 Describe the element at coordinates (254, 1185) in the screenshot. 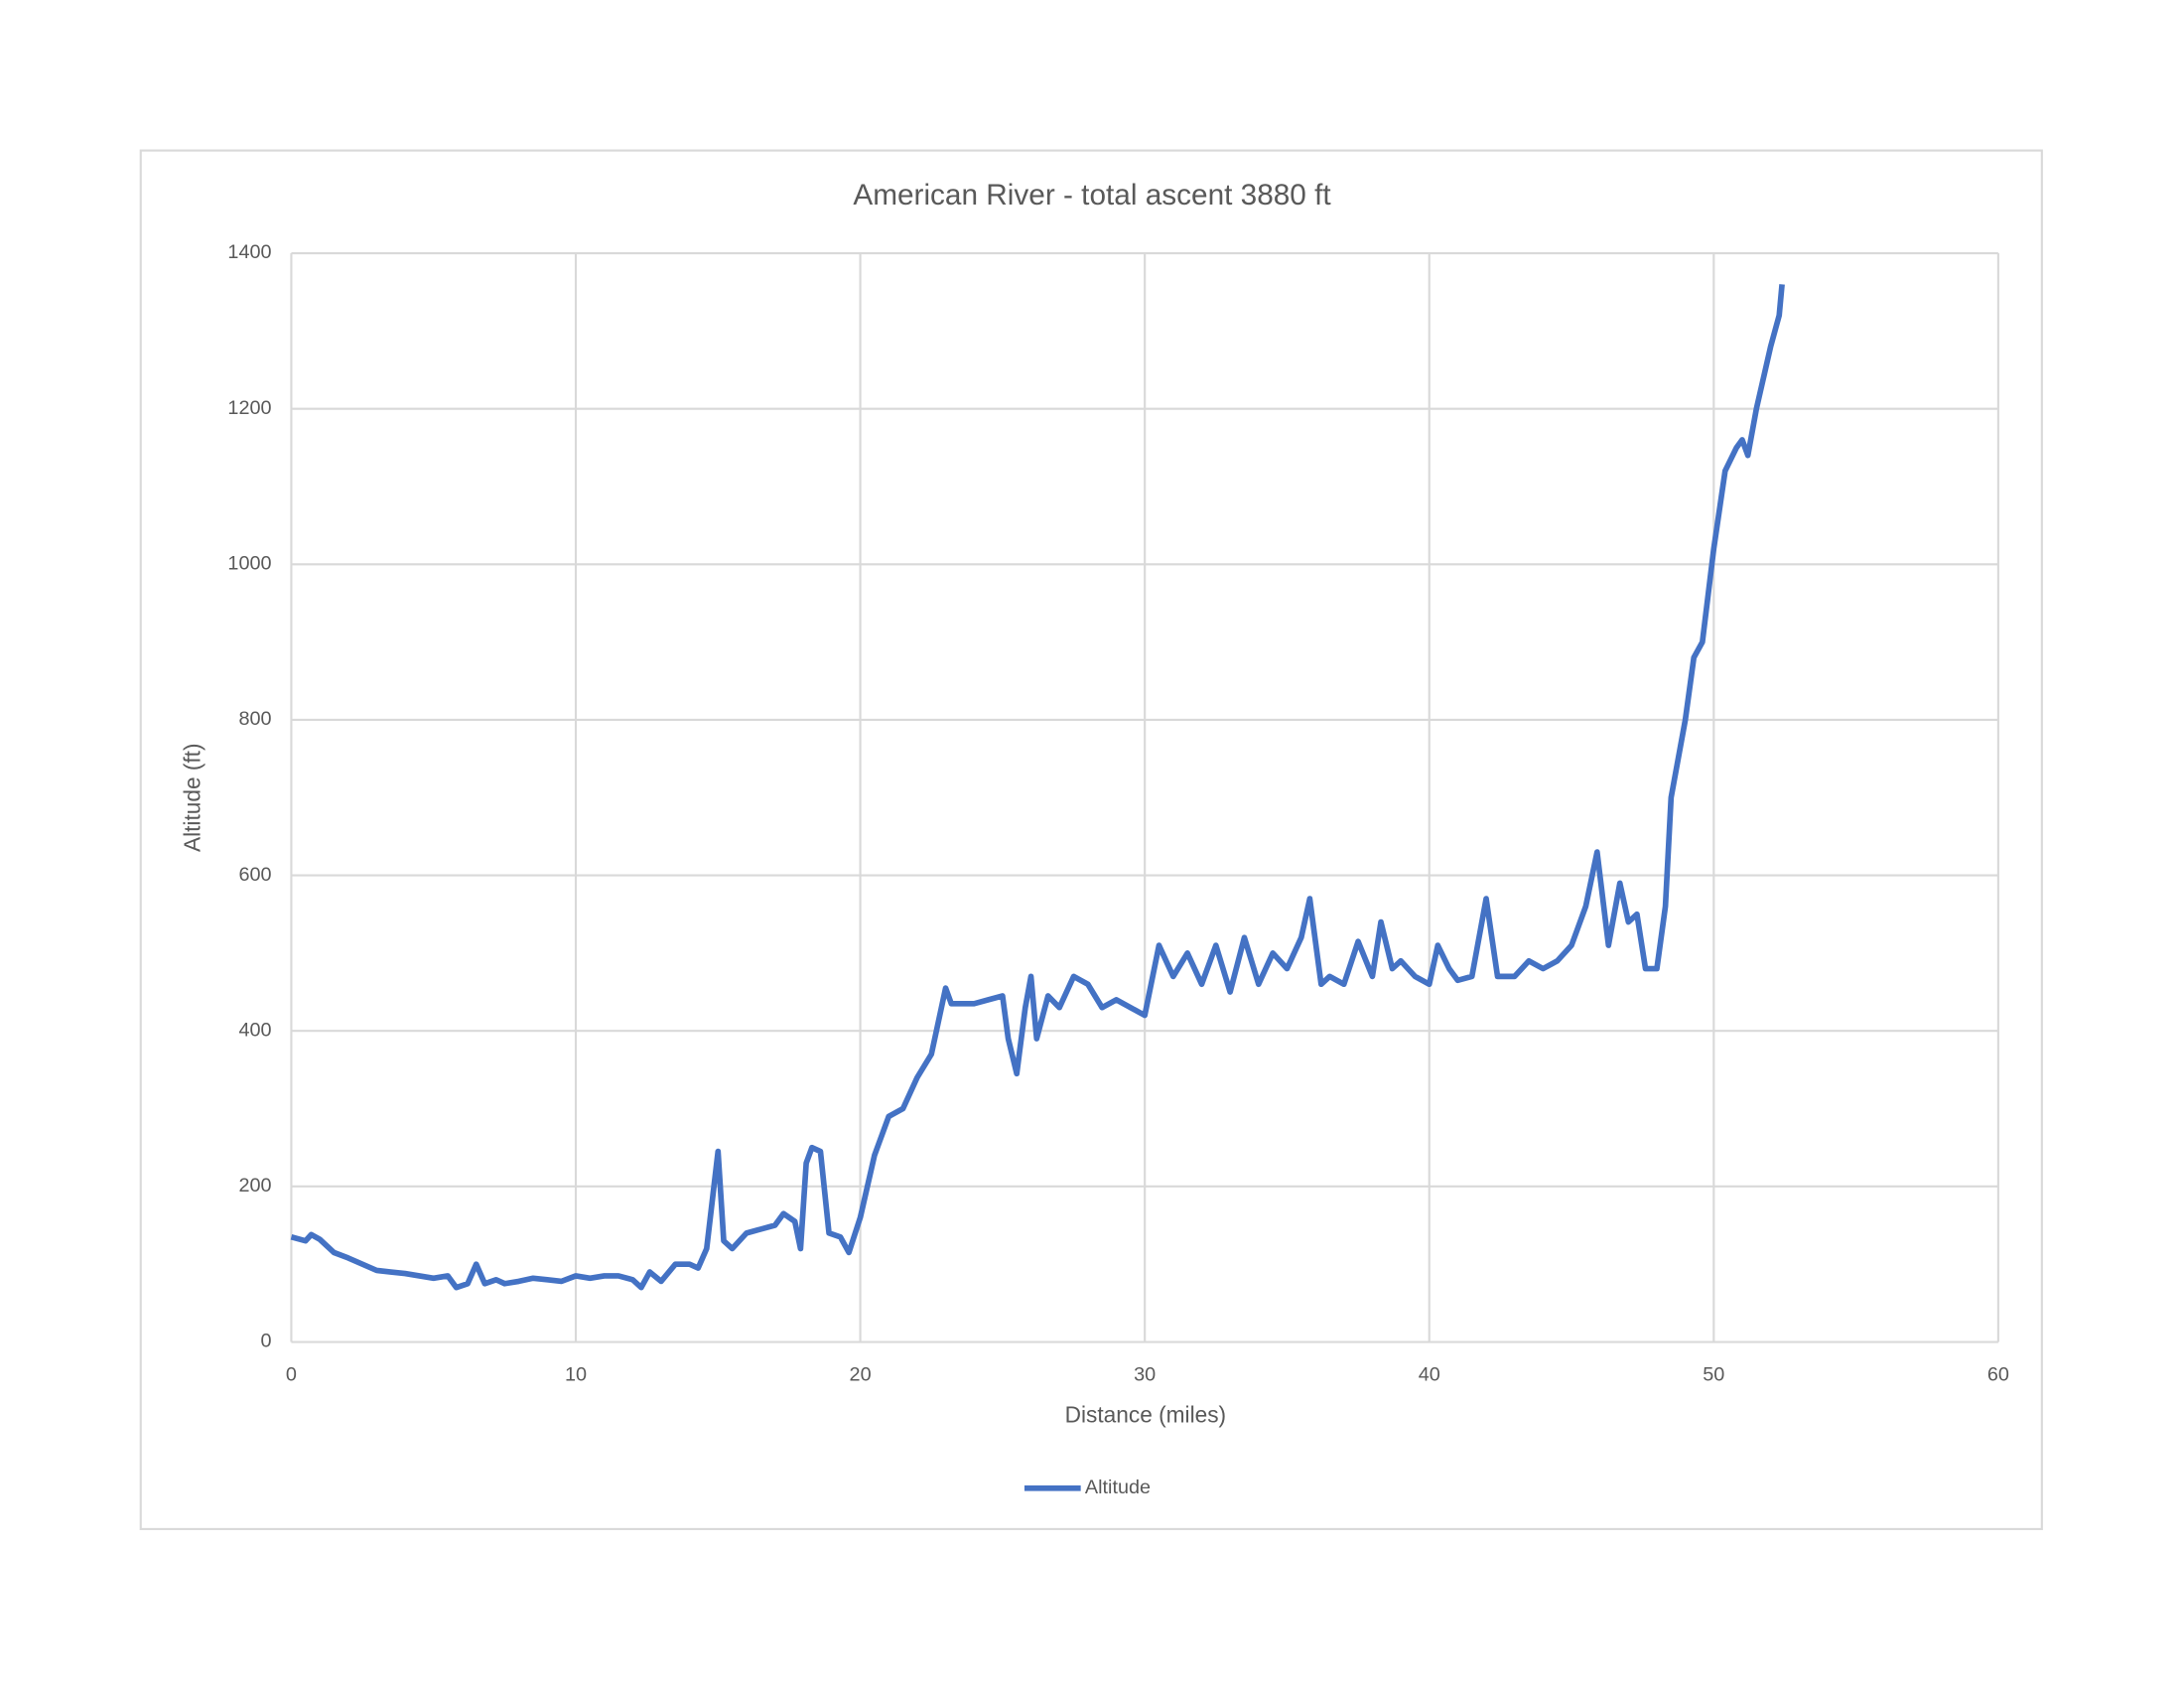

I see `y-tick-label: 200` at that location.